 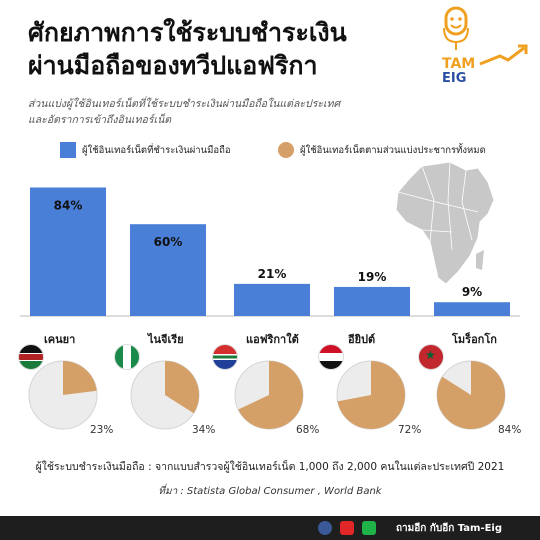 What do you see at coordinates (286, 150) in the screenshot?
I see `legend-pie-swatch` at bounding box center [286, 150].